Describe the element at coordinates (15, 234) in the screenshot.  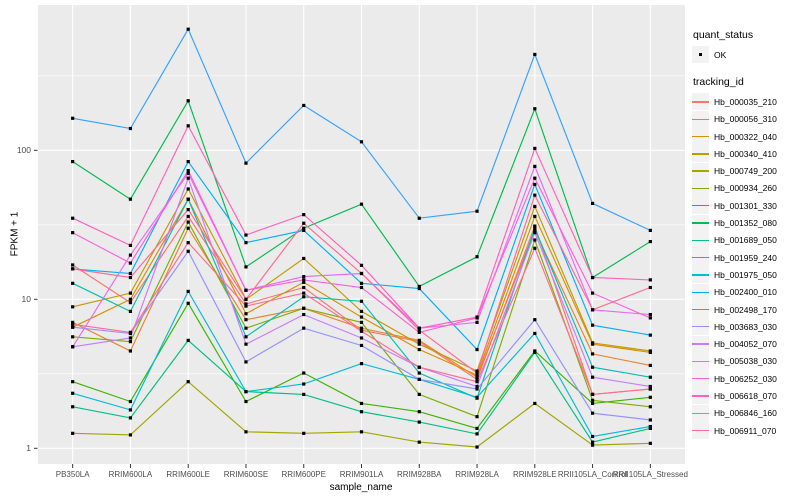
I see `y-axis-title: FPKM + 1` at that location.